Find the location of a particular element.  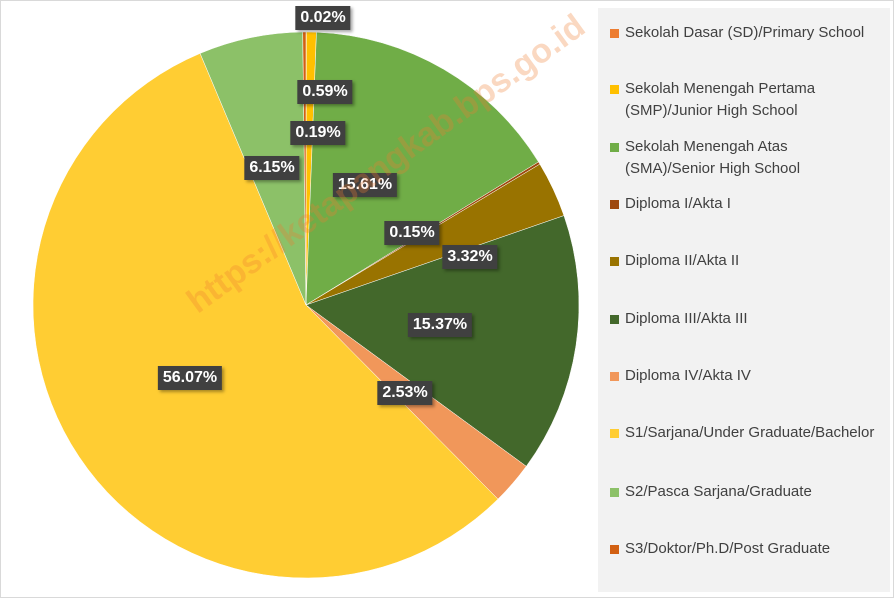

legend-label: Sekolah Dasar (SD)/Primary School is located at coordinates (745, 32).